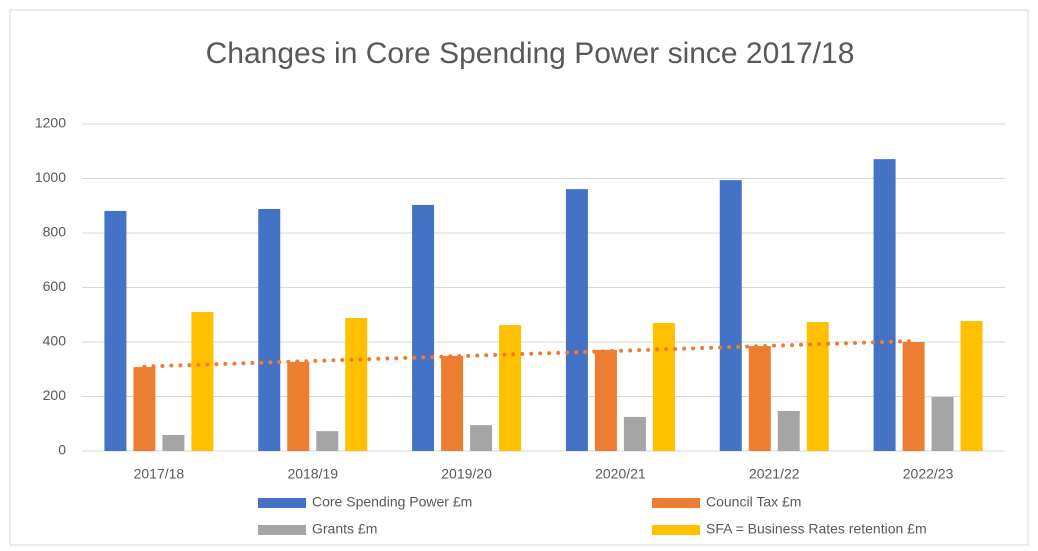 This screenshot has height=551, width=1038. Describe the element at coordinates (50, 177) in the screenshot. I see `y-tick-label: 1000` at that location.